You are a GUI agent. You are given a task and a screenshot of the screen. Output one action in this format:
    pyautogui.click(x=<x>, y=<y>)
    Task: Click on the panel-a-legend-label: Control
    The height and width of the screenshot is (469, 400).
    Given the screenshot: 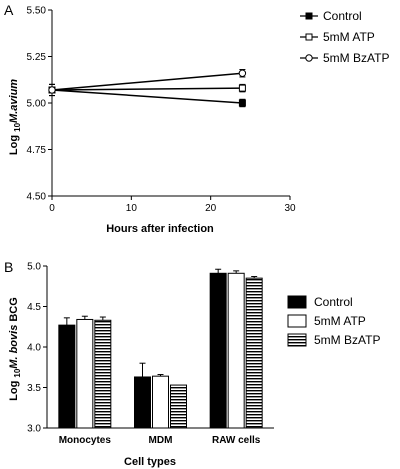 What is the action you would take?
    pyautogui.click(x=342, y=16)
    